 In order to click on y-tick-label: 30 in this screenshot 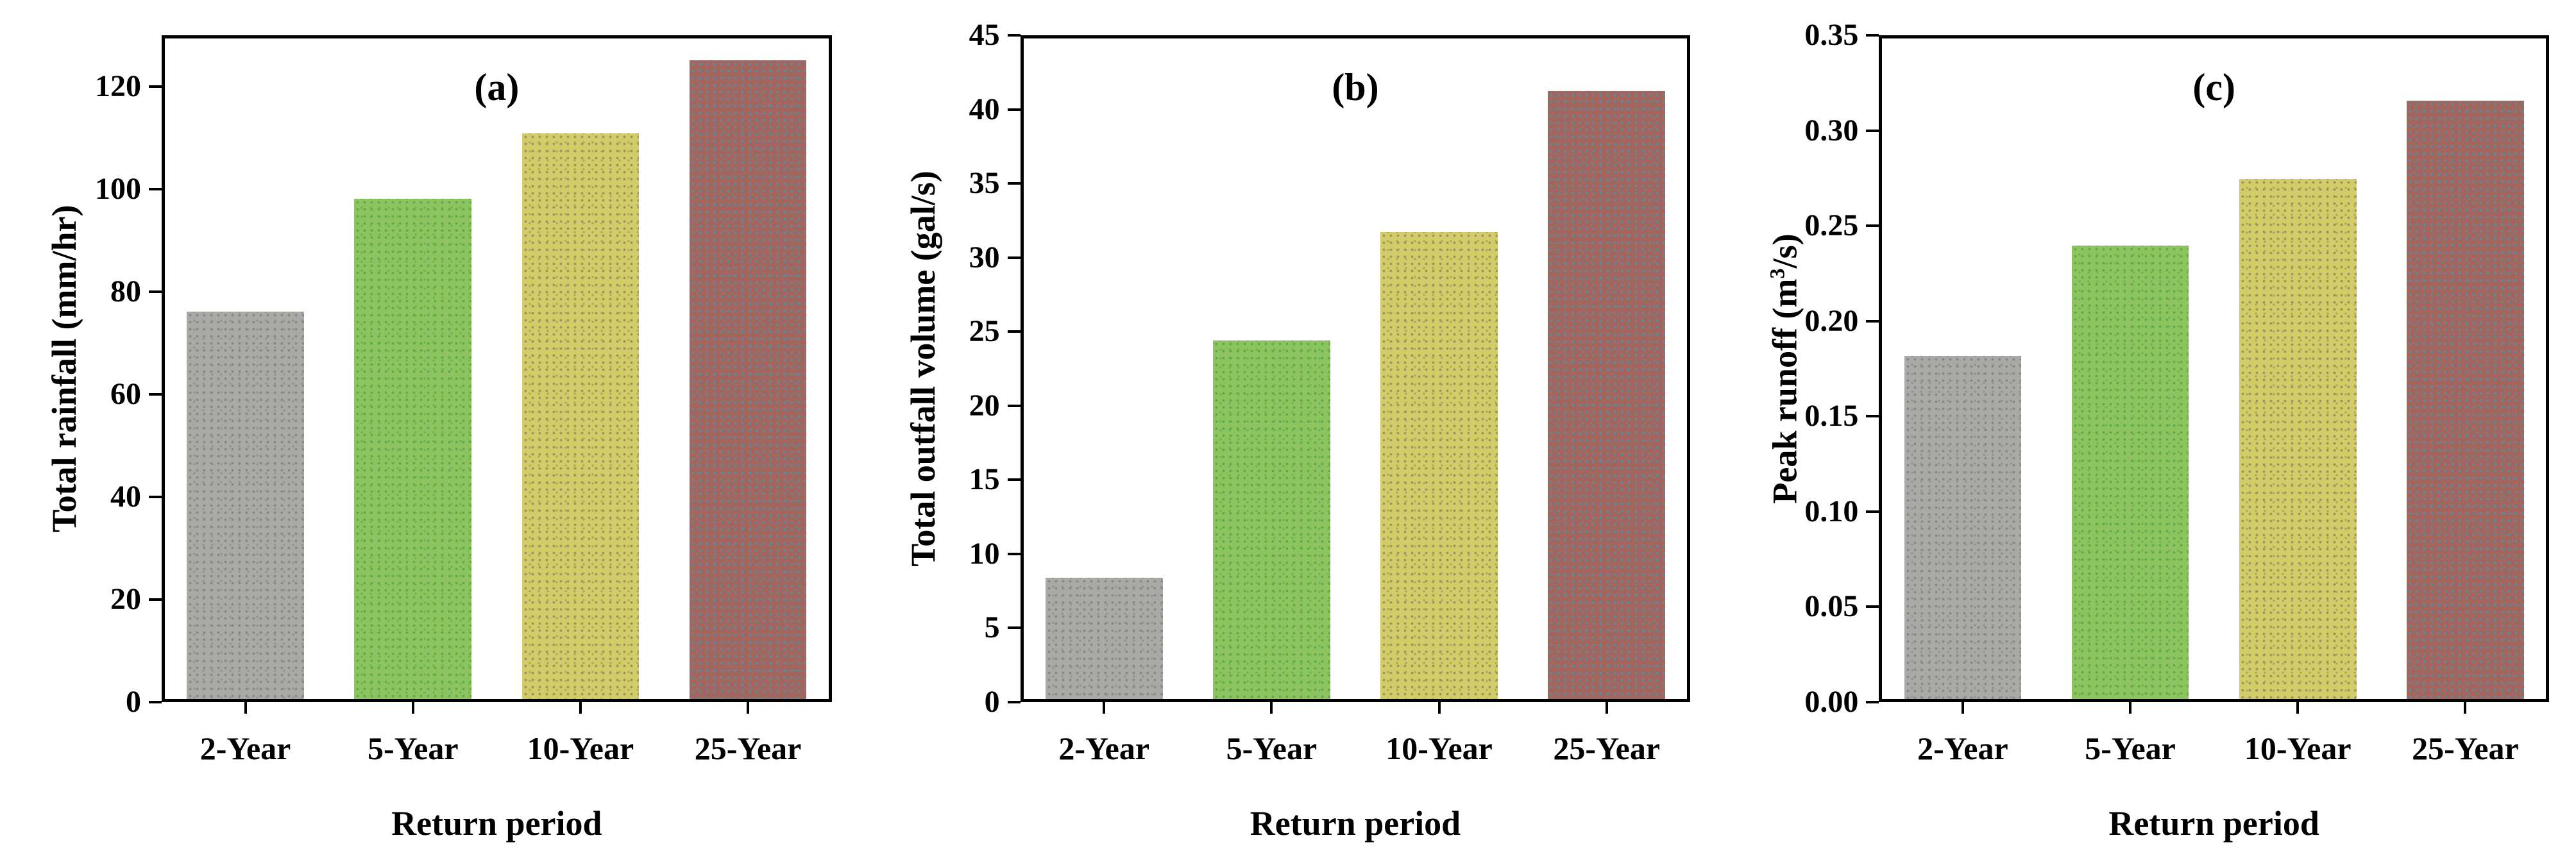, I will do `click(984, 257)`.